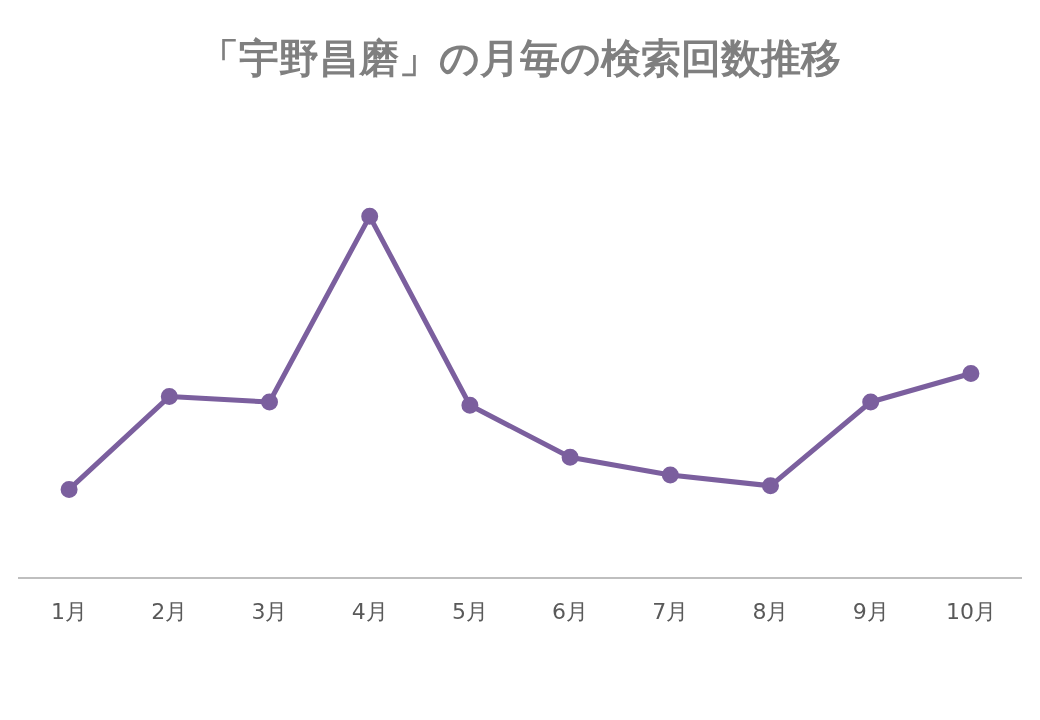 The image size is (1040, 720). I want to click on x-tick-label: 4月, so click(369, 611).